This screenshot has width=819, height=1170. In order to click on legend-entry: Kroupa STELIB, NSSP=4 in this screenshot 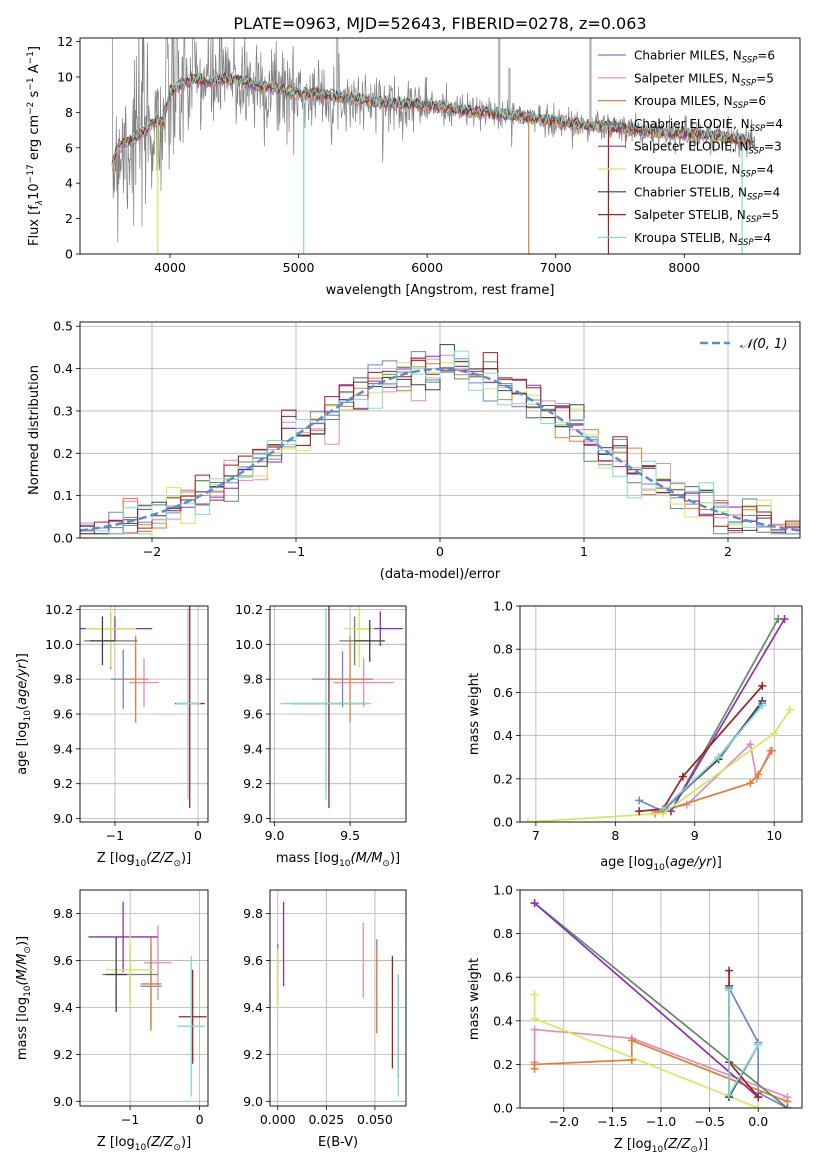, I will do `click(702, 239)`.